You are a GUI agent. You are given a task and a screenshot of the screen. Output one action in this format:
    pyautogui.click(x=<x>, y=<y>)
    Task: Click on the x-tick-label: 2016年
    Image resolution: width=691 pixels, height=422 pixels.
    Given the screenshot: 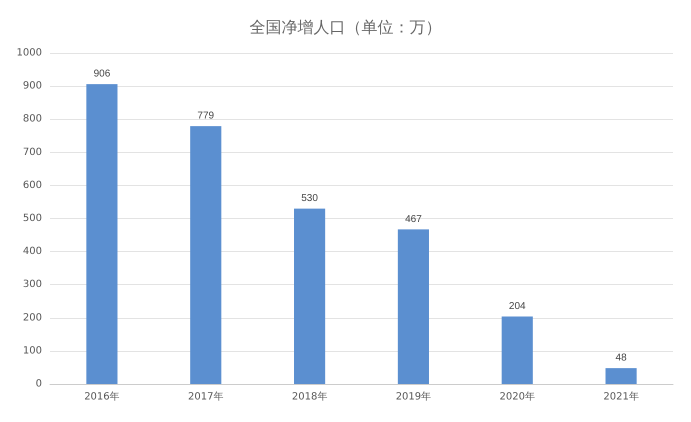 What is the action you would take?
    pyautogui.click(x=102, y=396)
    